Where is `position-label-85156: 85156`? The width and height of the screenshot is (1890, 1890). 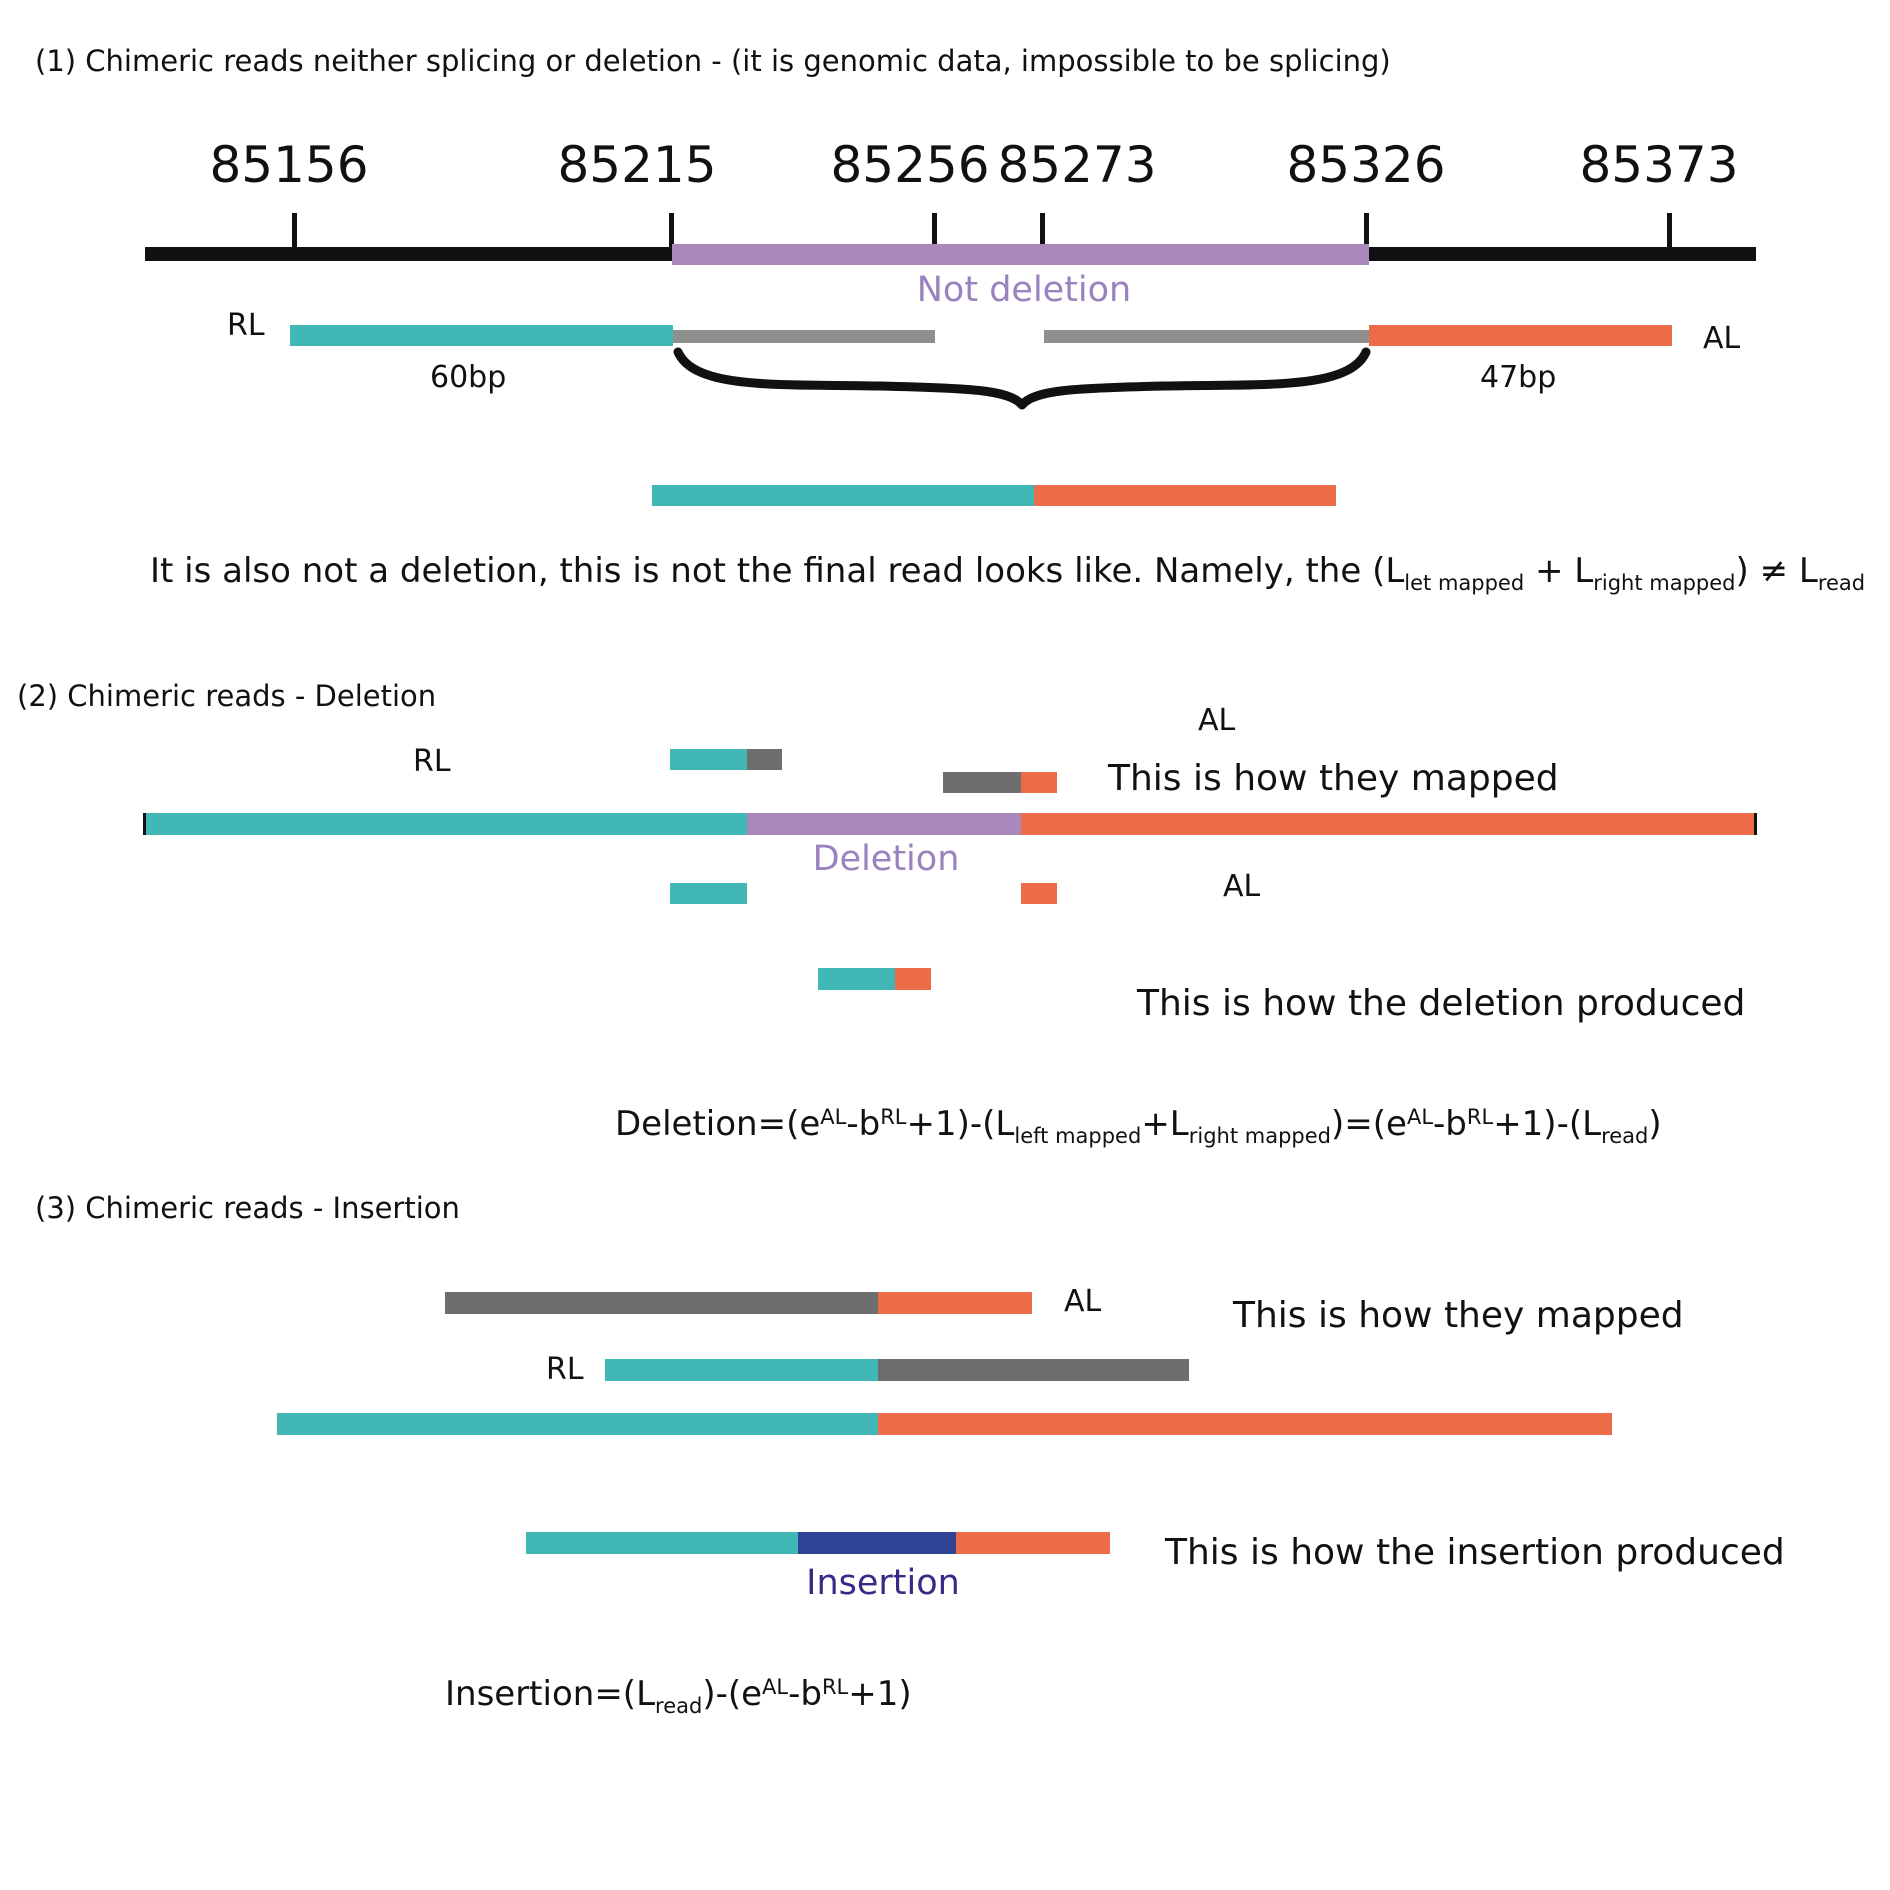
position-label-85156: 85156 is located at coordinates (288, 165).